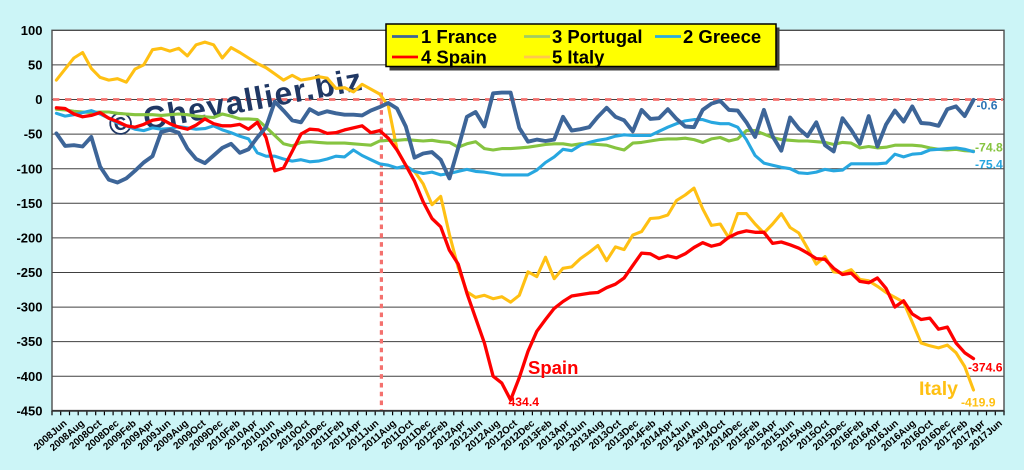  Describe the element at coordinates (985, 368) in the screenshot. I see `svg-text: -374.6` at that location.